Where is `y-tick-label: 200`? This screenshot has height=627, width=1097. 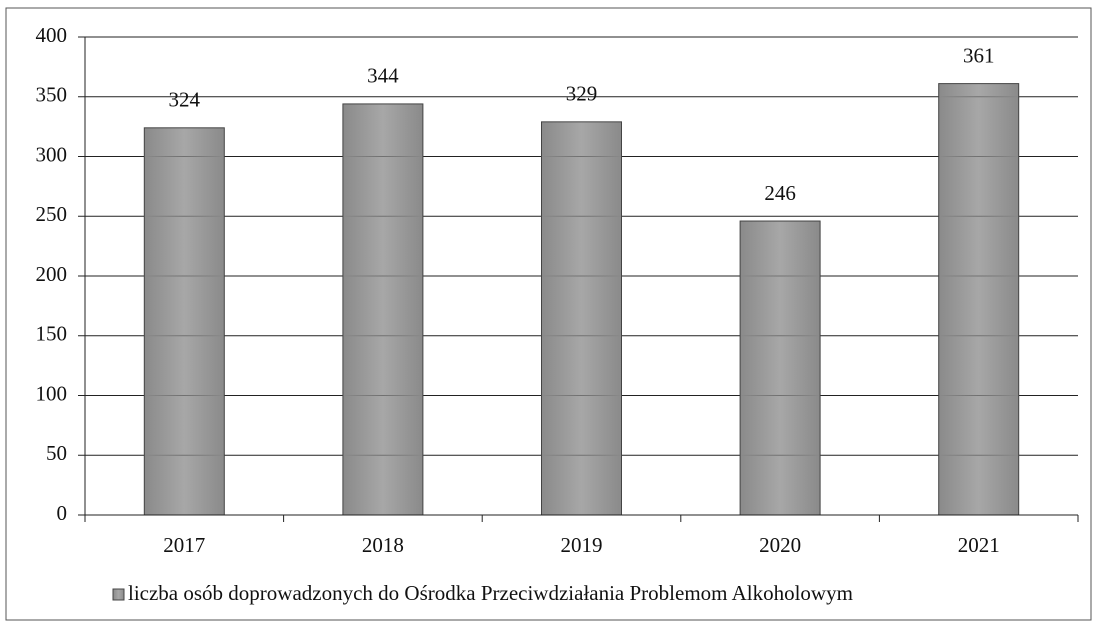 y-tick-label: 200 is located at coordinates (52, 274).